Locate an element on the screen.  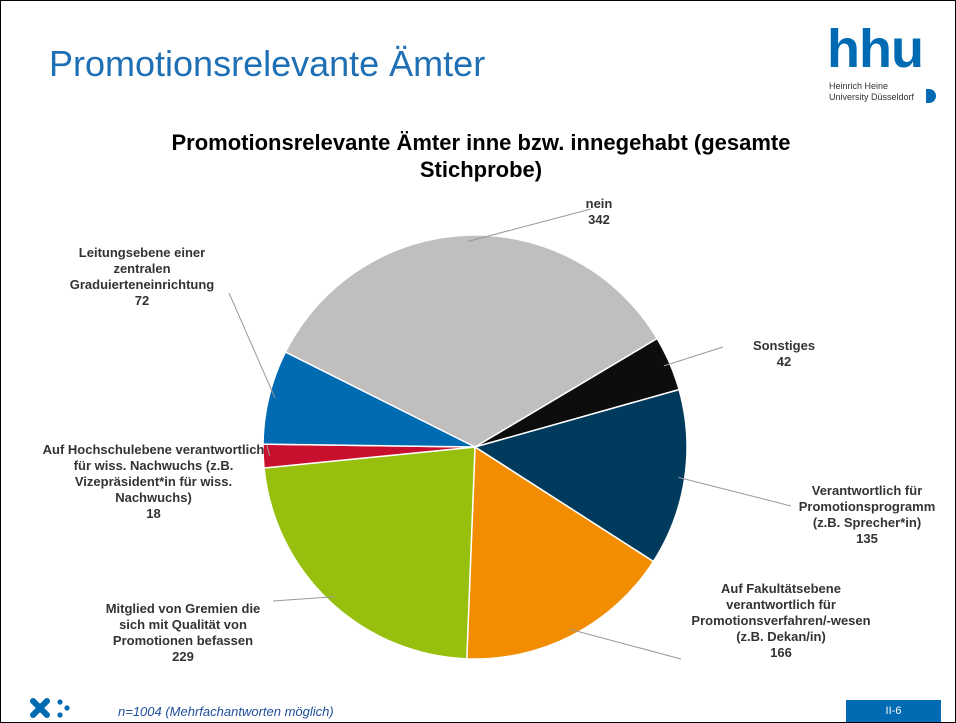
logo: hhu is located at coordinates (875, 49).